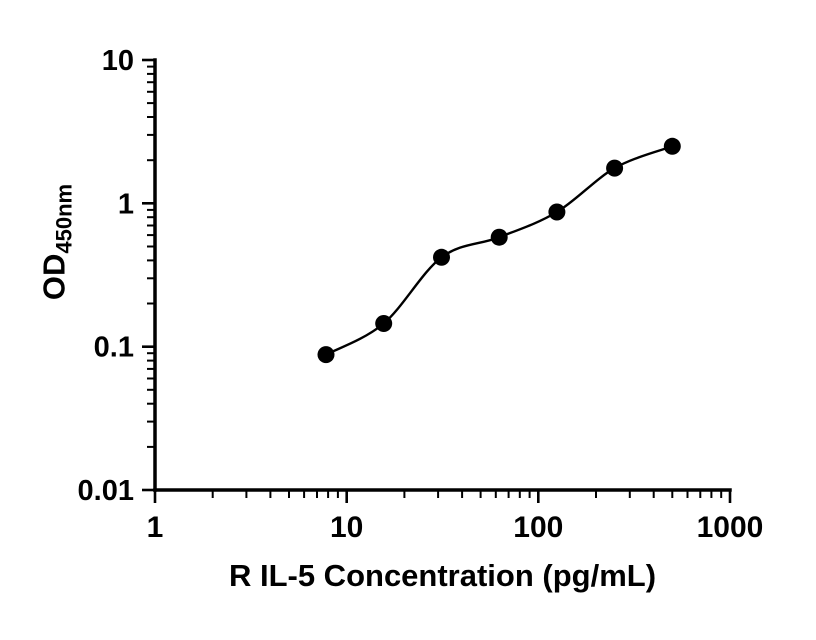  What do you see at coordinates (155, 527) in the screenshot?
I see `x-tick-label: 1` at bounding box center [155, 527].